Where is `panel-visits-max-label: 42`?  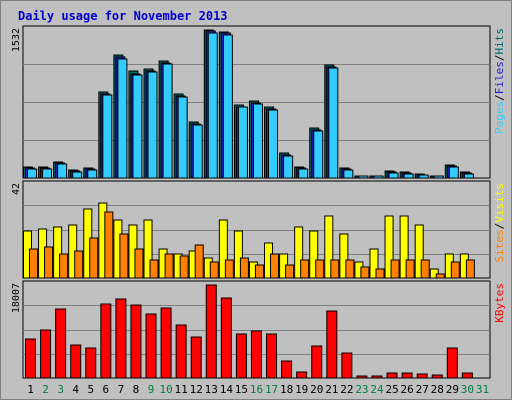 panel-visits-max-label: 42 is located at coordinates (16, 189).